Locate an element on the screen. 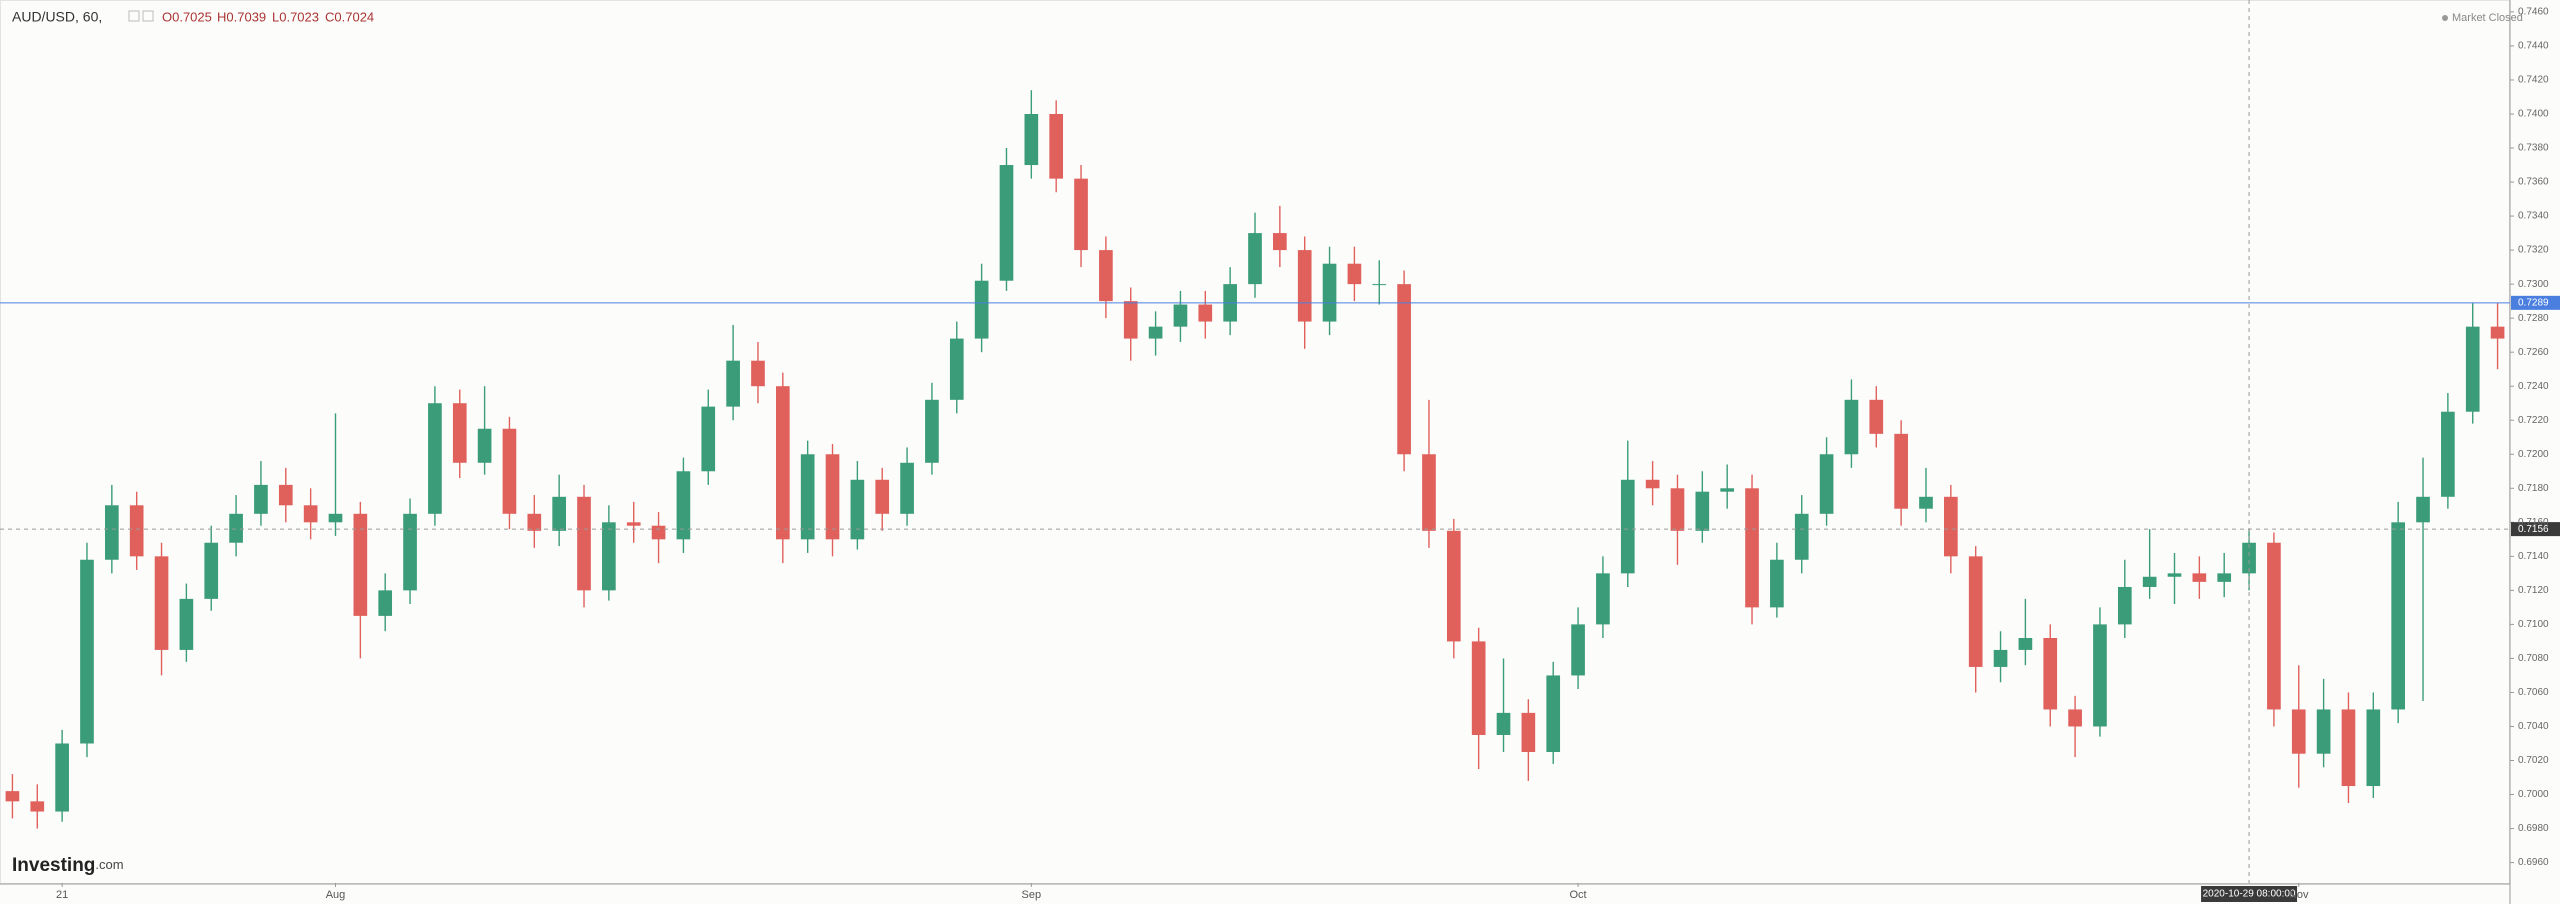 The height and width of the screenshot is (904, 2560). crosshair-price-label: 0.7156 is located at coordinates (2533, 529).